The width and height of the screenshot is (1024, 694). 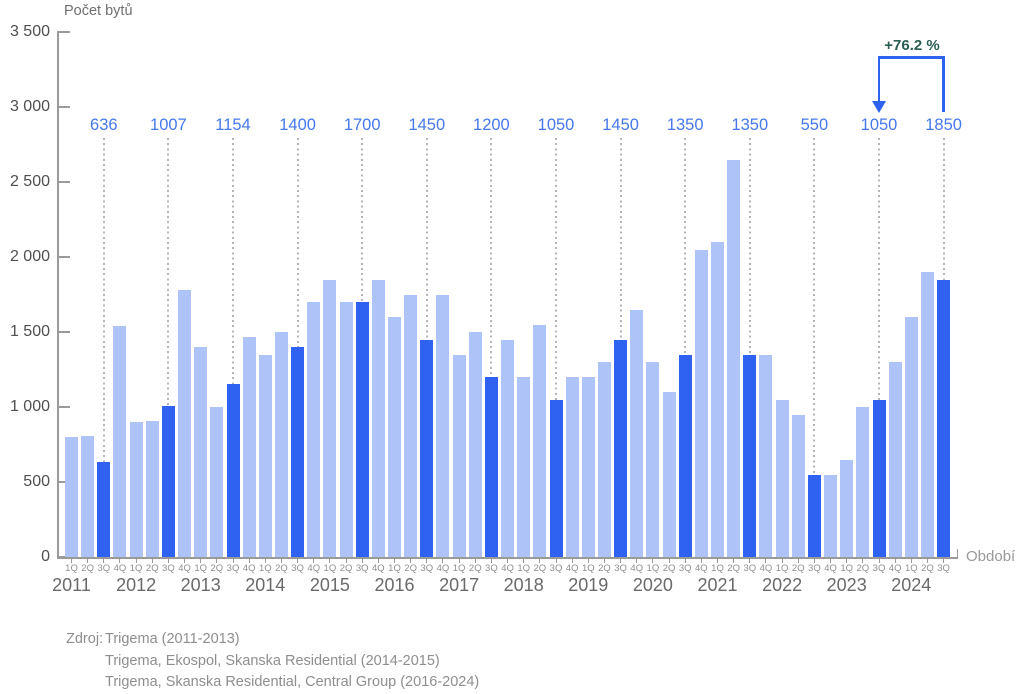 I want to click on bar-2024-3Q-highlight, so click(x=944, y=418).